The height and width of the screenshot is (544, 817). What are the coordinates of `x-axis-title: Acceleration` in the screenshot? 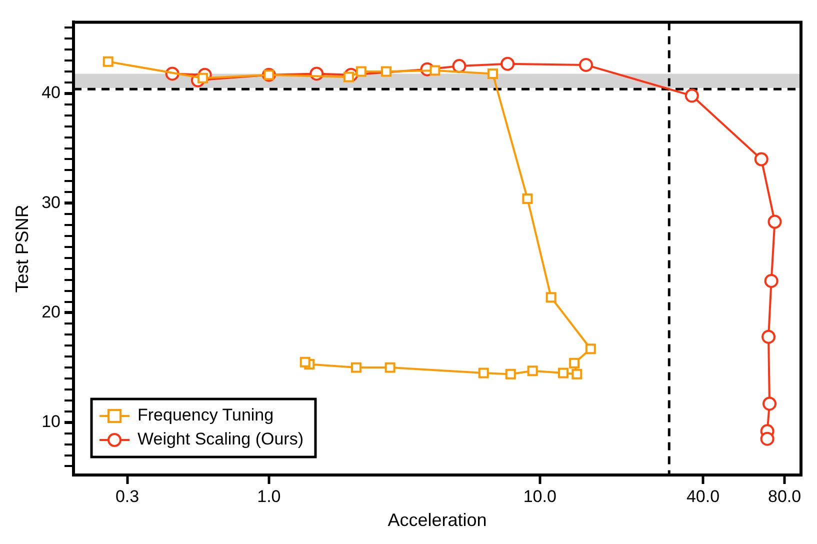 It's located at (437, 520).